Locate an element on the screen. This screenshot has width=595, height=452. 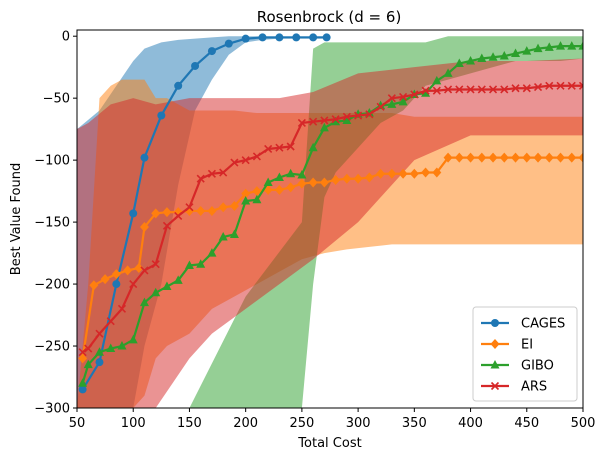
y-axis: 0 −50 −100 −150 −200 −250 −300 is located at coordinates (55, 223).